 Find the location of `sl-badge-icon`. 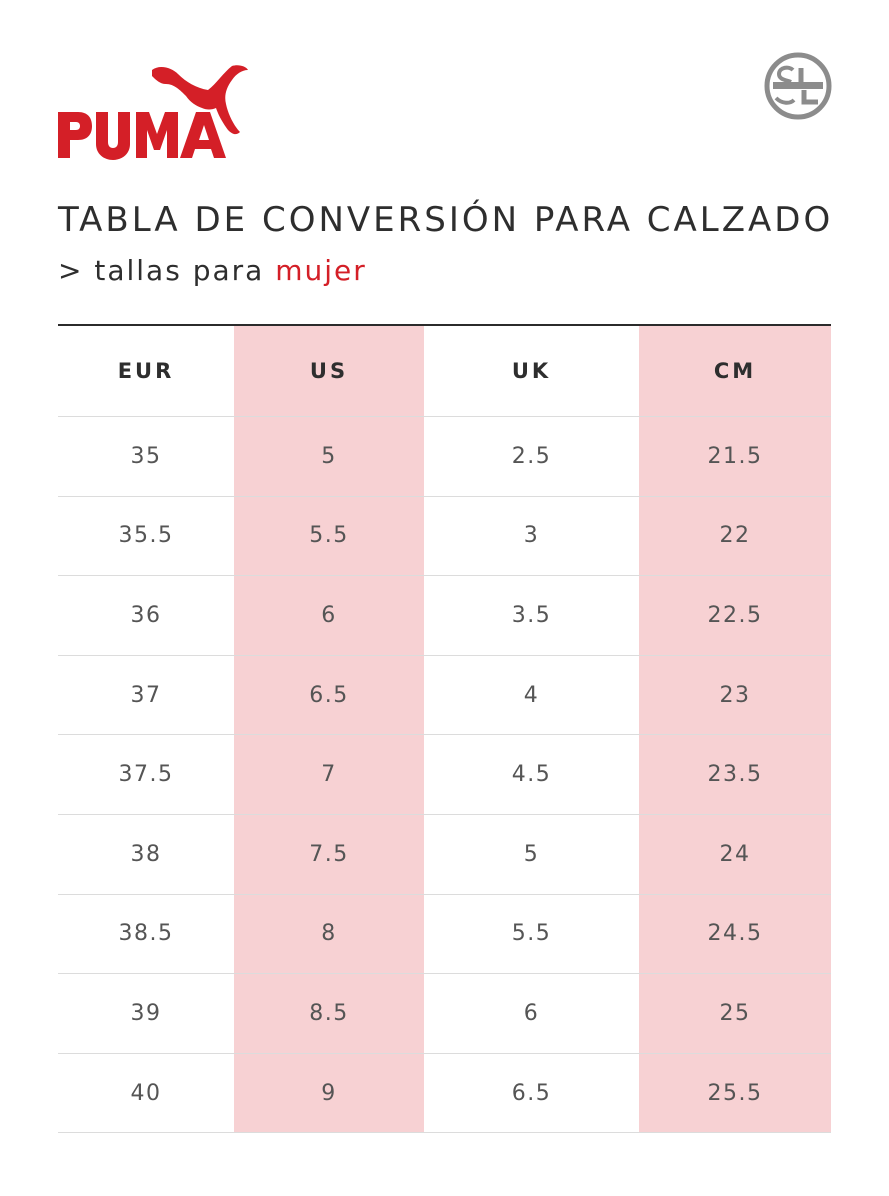

sl-badge-icon is located at coordinates (798, 86).